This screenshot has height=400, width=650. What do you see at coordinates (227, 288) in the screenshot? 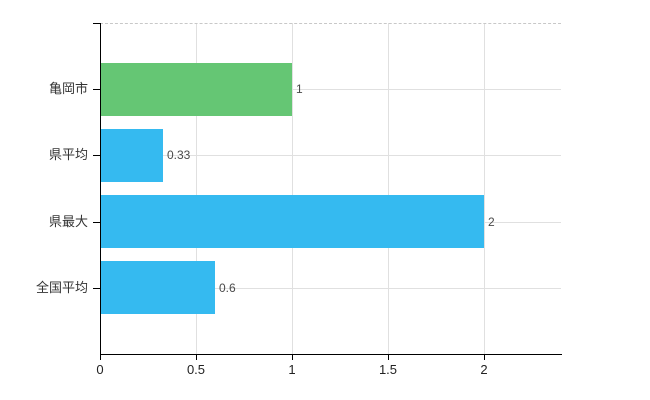
I see `bar-value-label: 0.6` at bounding box center [227, 288].